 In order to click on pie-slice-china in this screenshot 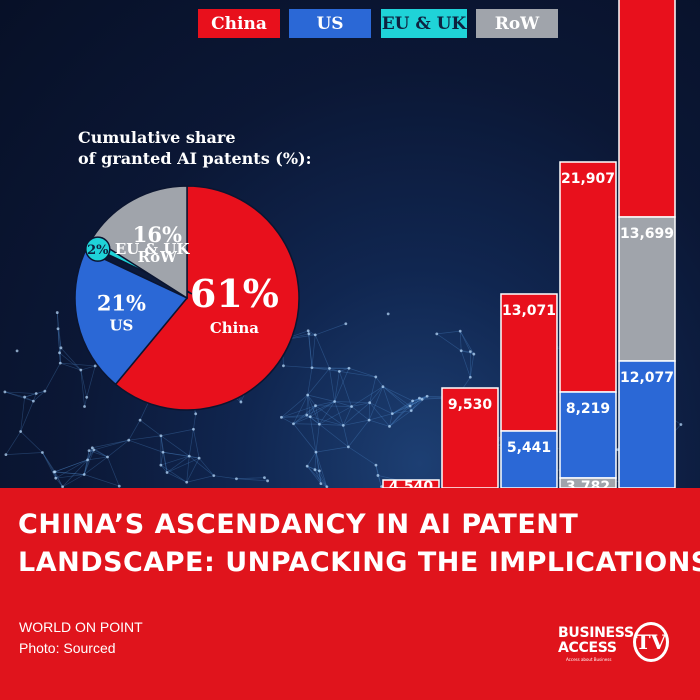, I will do `click(207, 298)`.